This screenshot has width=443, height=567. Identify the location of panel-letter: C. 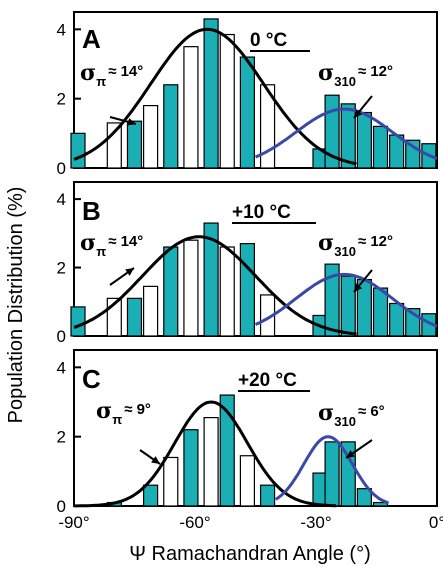
(91, 379).